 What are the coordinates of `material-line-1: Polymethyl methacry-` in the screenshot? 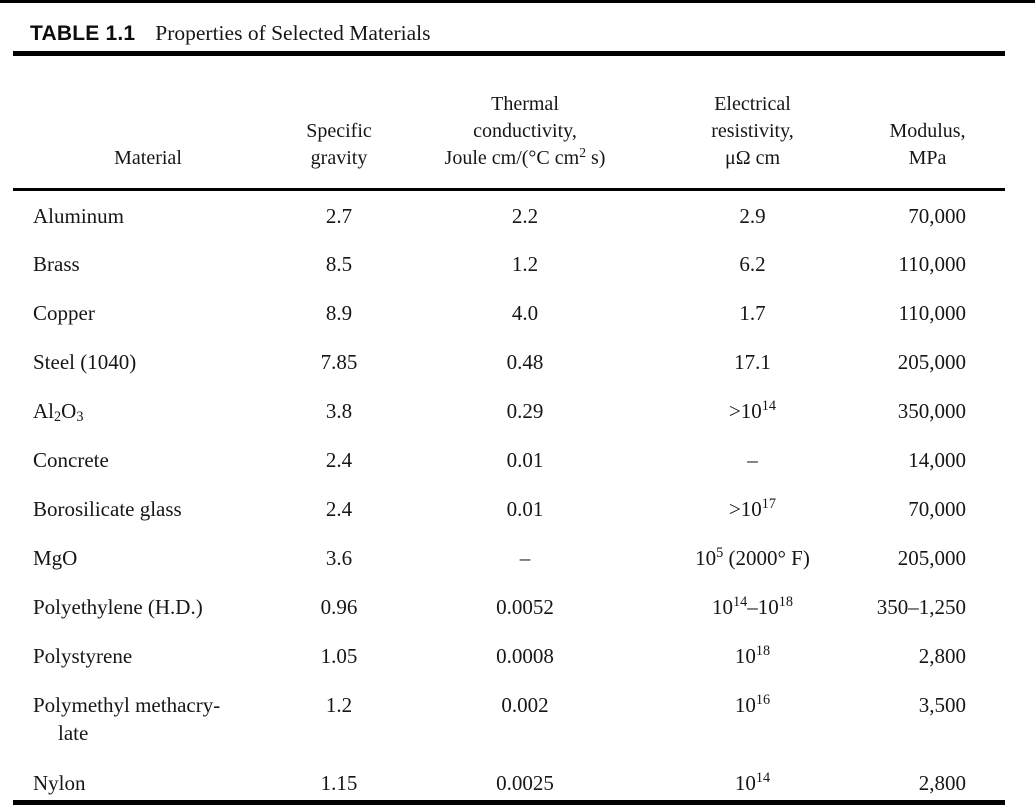 It's located at (127, 704).